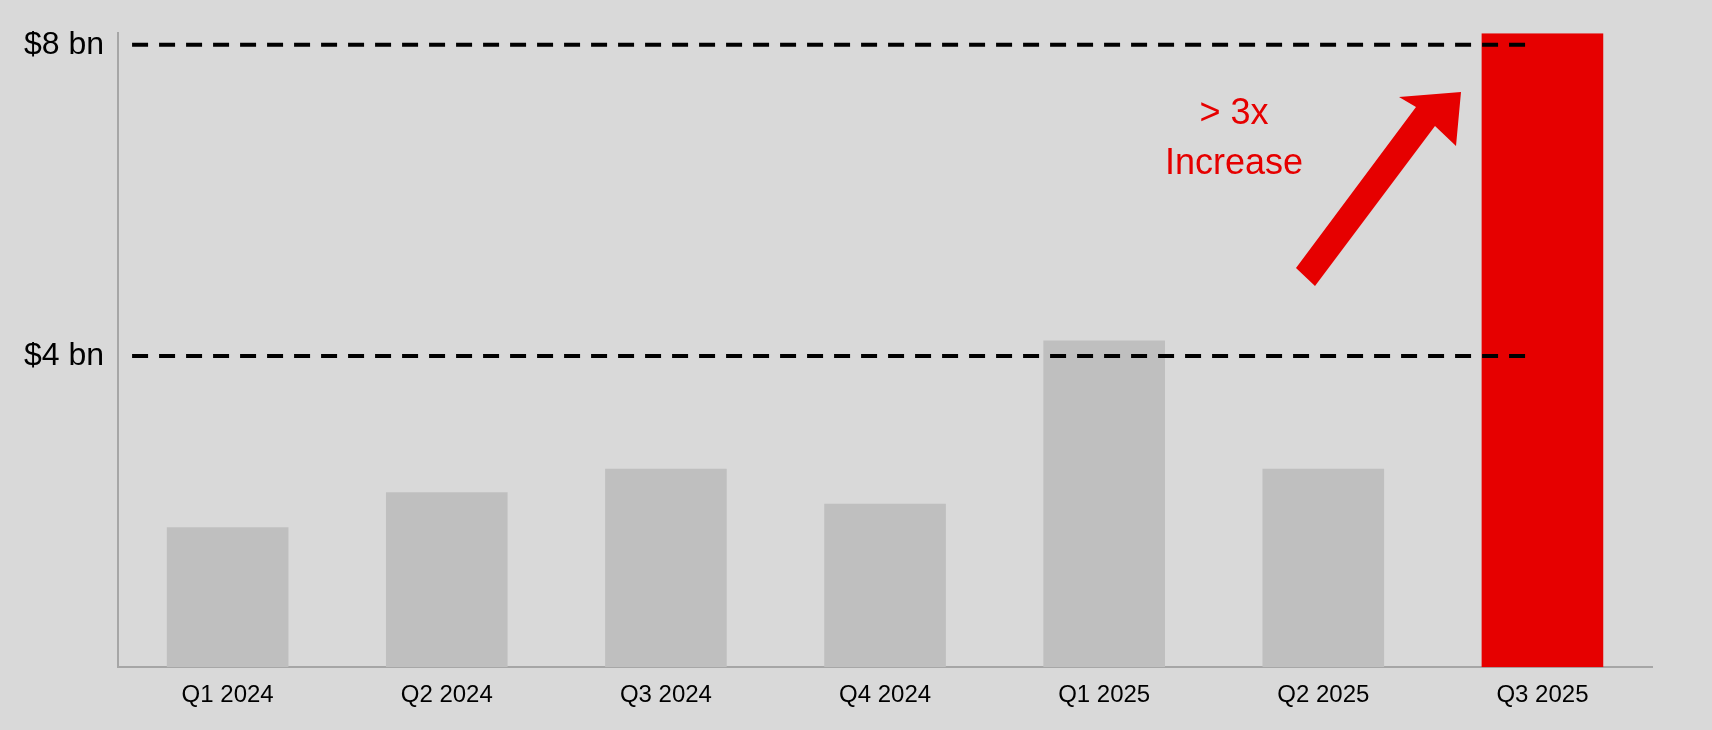  What do you see at coordinates (1104, 694) in the screenshot?
I see `x-tick-label: Q1 2025` at bounding box center [1104, 694].